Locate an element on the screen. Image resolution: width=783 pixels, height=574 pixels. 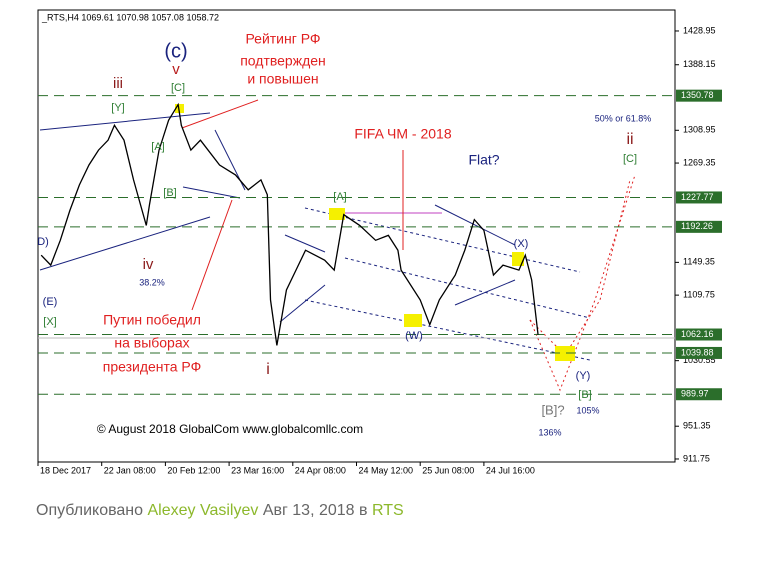
annotation: iii is located at coordinates (118, 83).